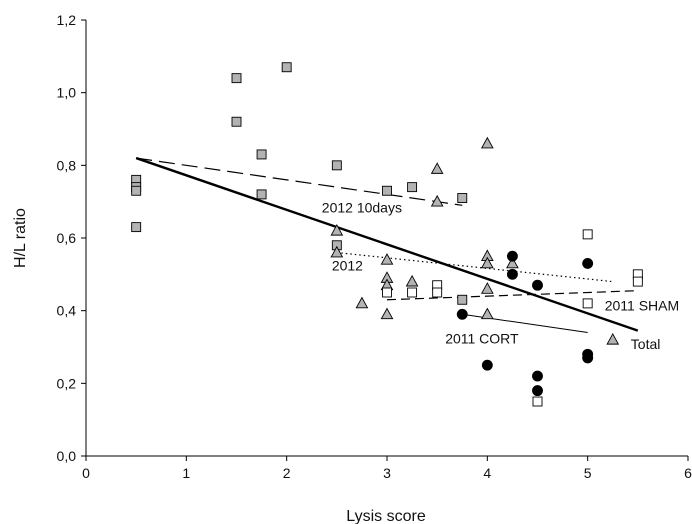  What do you see at coordinates (688, 473) in the screenshot?
I see `x-tick-label: 6` at bounding box center [688, 473].